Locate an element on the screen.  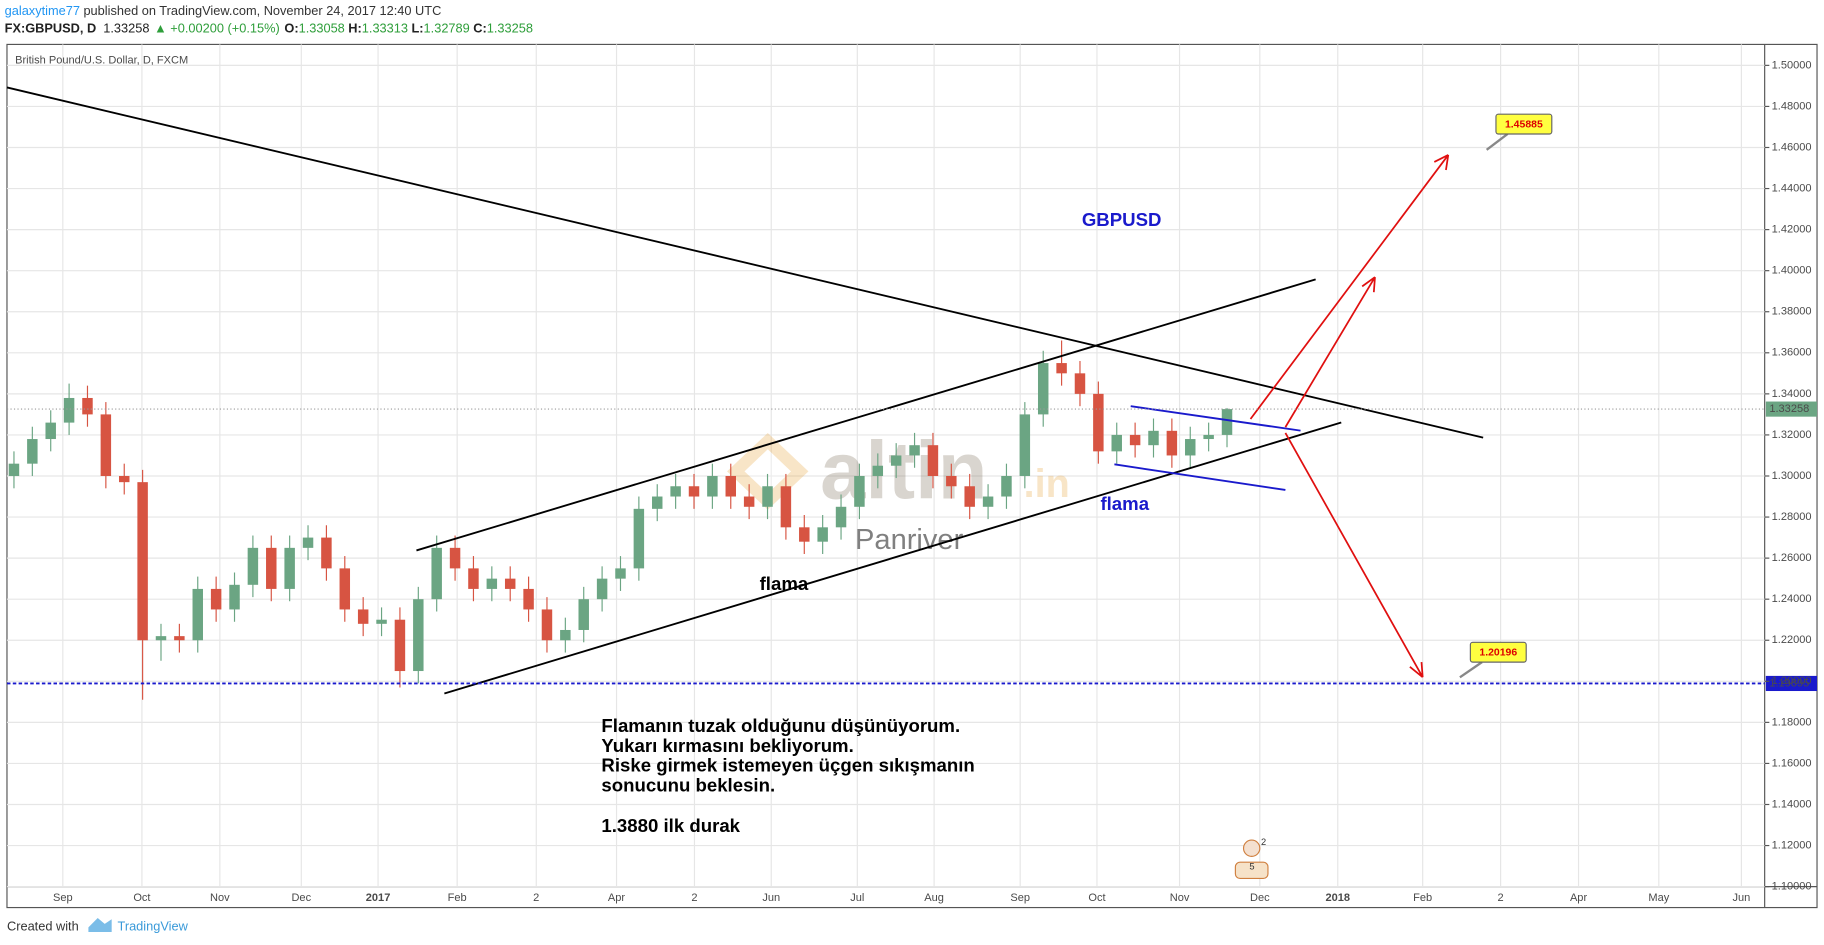
flag-upper is located at coordinates (1215, 418).